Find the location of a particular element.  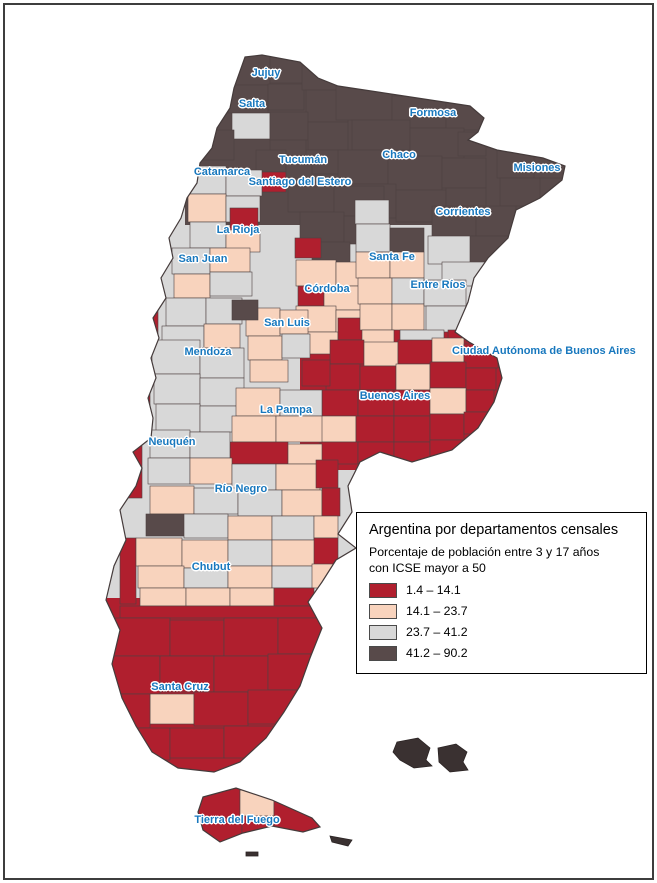

isla-de-los-estados is located at coordinates (341, 841).